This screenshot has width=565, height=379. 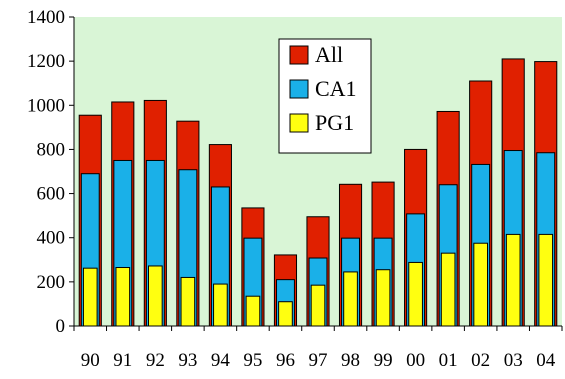 What do you see at coordinates (51, 282) in the screenshot?
I see `y-tick-label: 200` at bounding box center [51, 282].